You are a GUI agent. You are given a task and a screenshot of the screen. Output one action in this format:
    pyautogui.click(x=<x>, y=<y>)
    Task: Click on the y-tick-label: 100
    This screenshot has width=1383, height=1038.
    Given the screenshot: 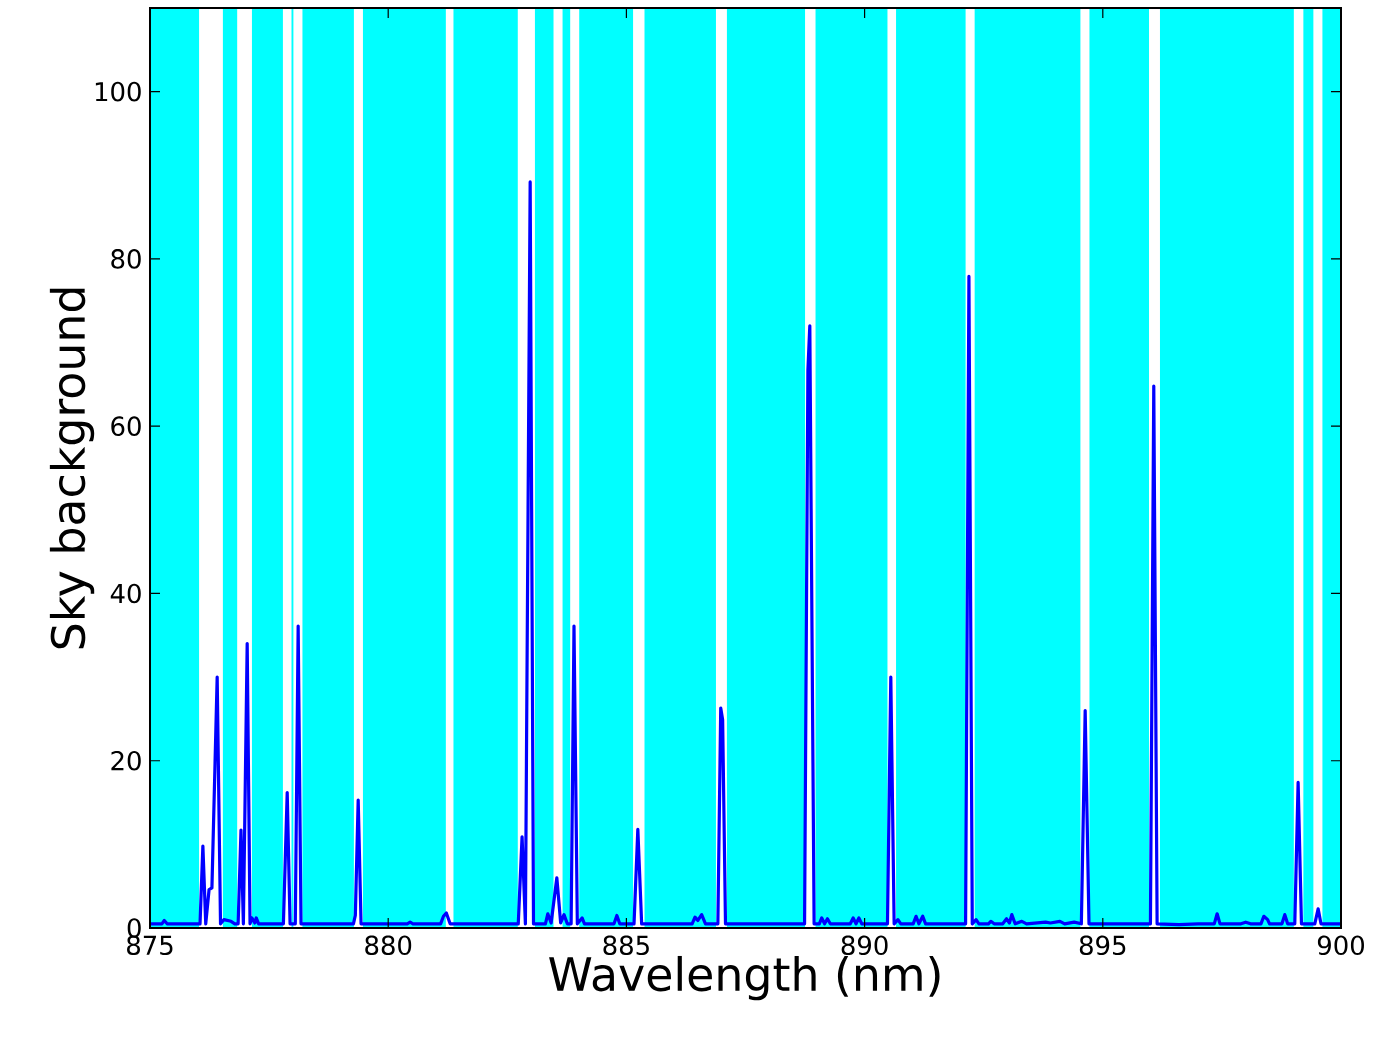 What is the action you would take?
    pyautogui.click(x=118, y=91)
    